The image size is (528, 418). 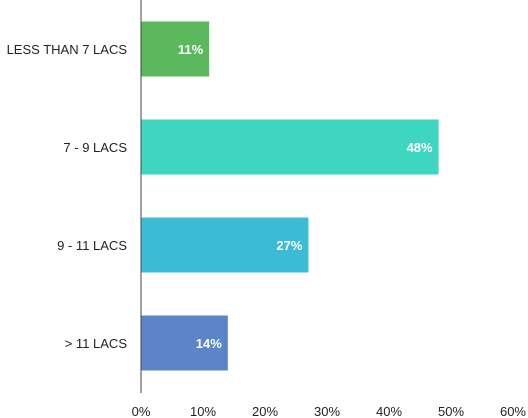 What do you see at coordinates (203, 411) in the screenshot?
I see `x-tick-label-1: 10%` at bounding box center [203, 411].